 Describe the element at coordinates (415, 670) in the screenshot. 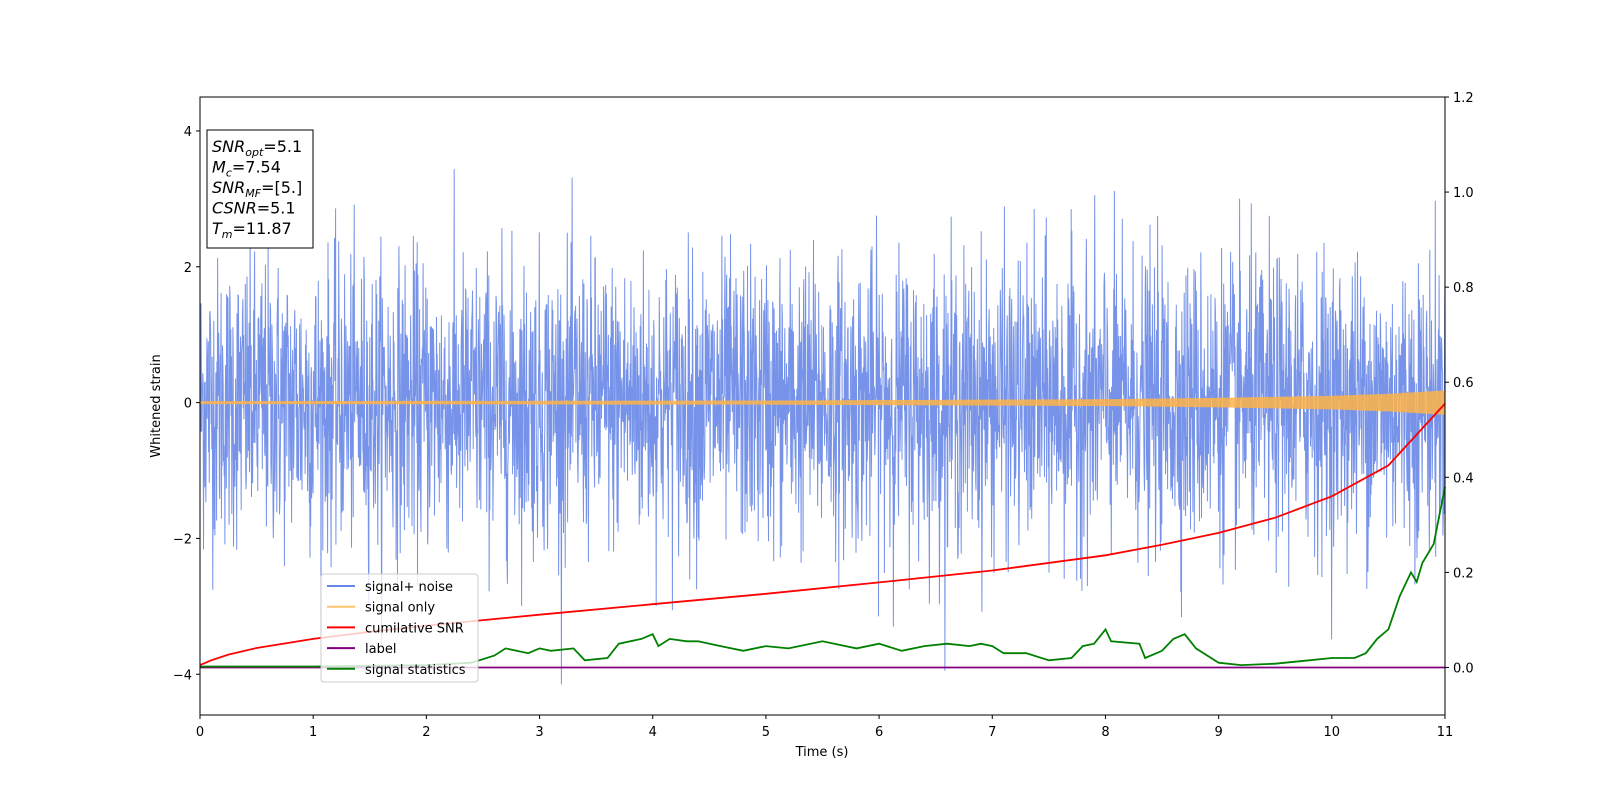

I see `legend-label-signal-statistics: signal statistics` at that location.